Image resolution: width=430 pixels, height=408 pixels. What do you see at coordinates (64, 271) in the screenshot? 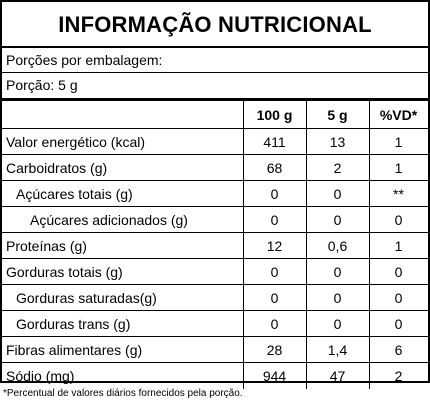
I see `row-label: Gorduras totais (g)` at bounding box center [64, 271].